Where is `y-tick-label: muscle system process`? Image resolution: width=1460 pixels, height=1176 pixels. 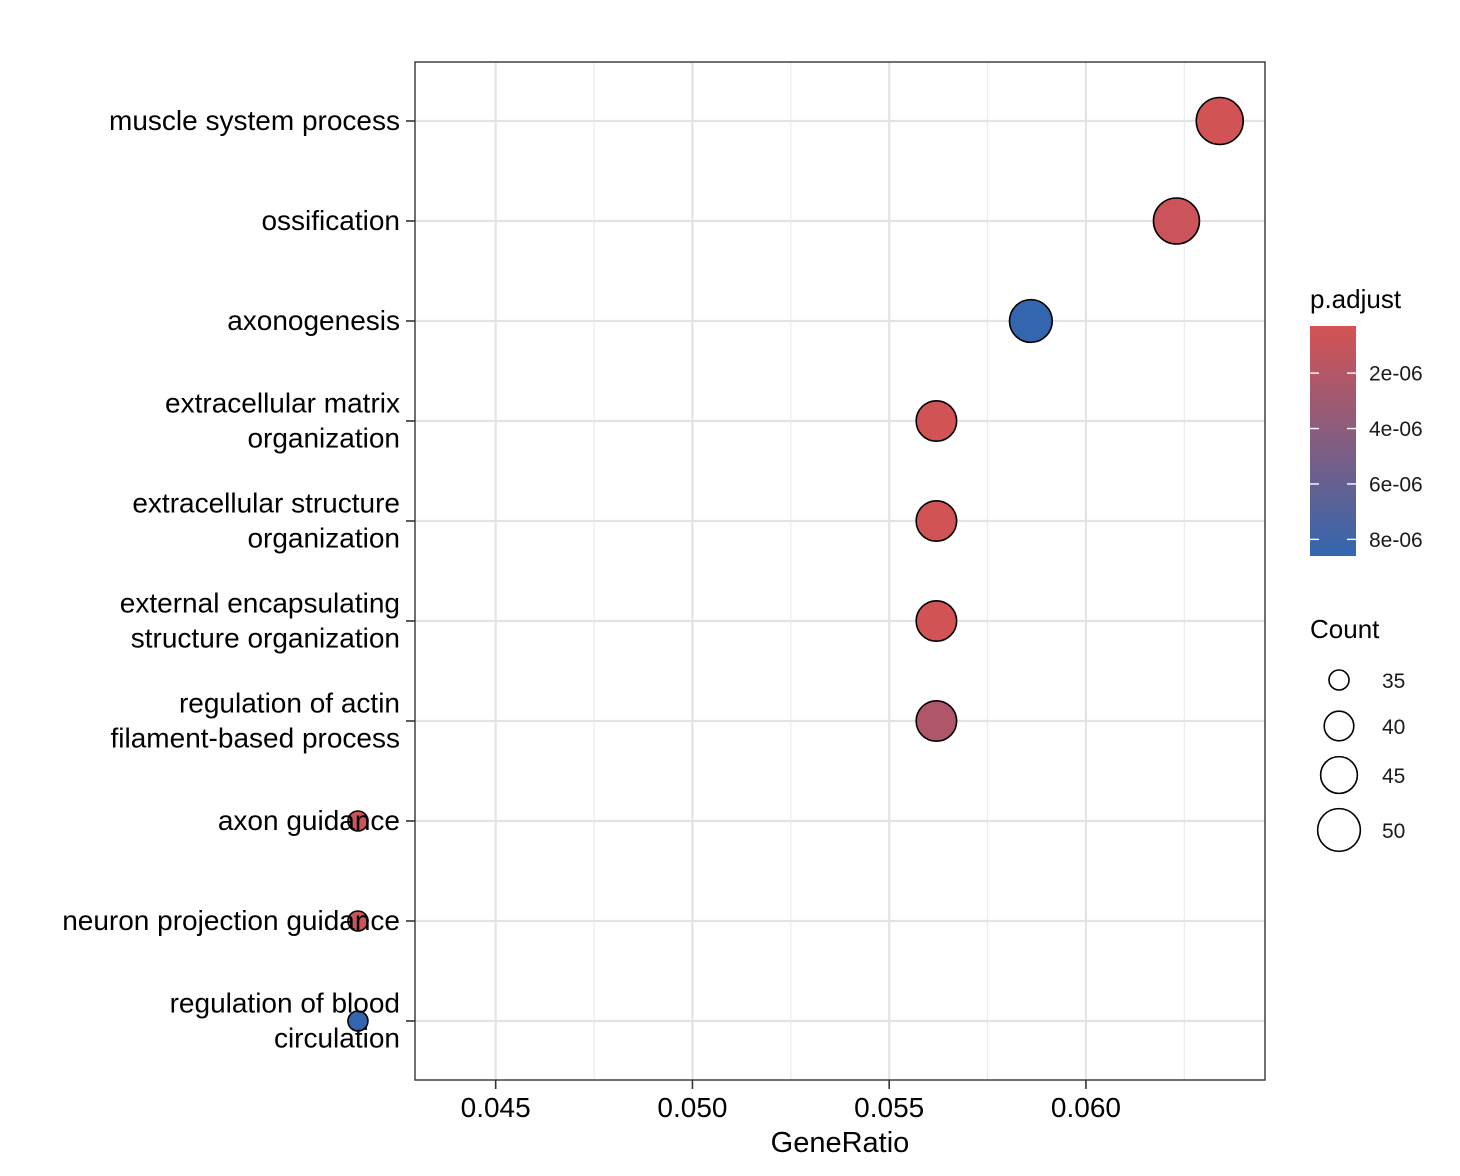
y-tick-label: muscle system process is located at coordinates (254, 120).